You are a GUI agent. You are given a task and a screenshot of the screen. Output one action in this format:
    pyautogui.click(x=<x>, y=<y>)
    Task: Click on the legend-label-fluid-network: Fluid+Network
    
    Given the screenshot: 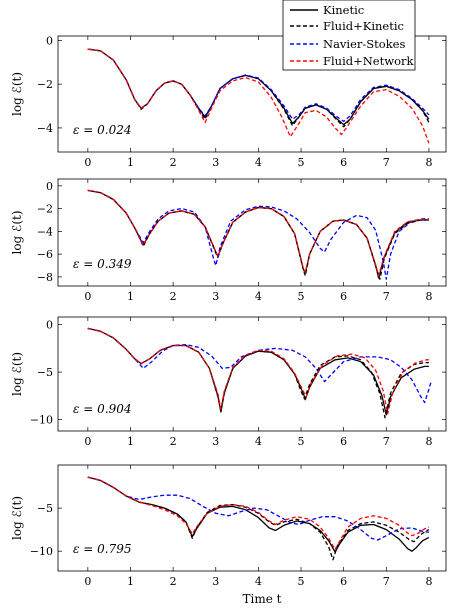 What is the action you would take?
    pyautogui.click(x=368, y=61)
    